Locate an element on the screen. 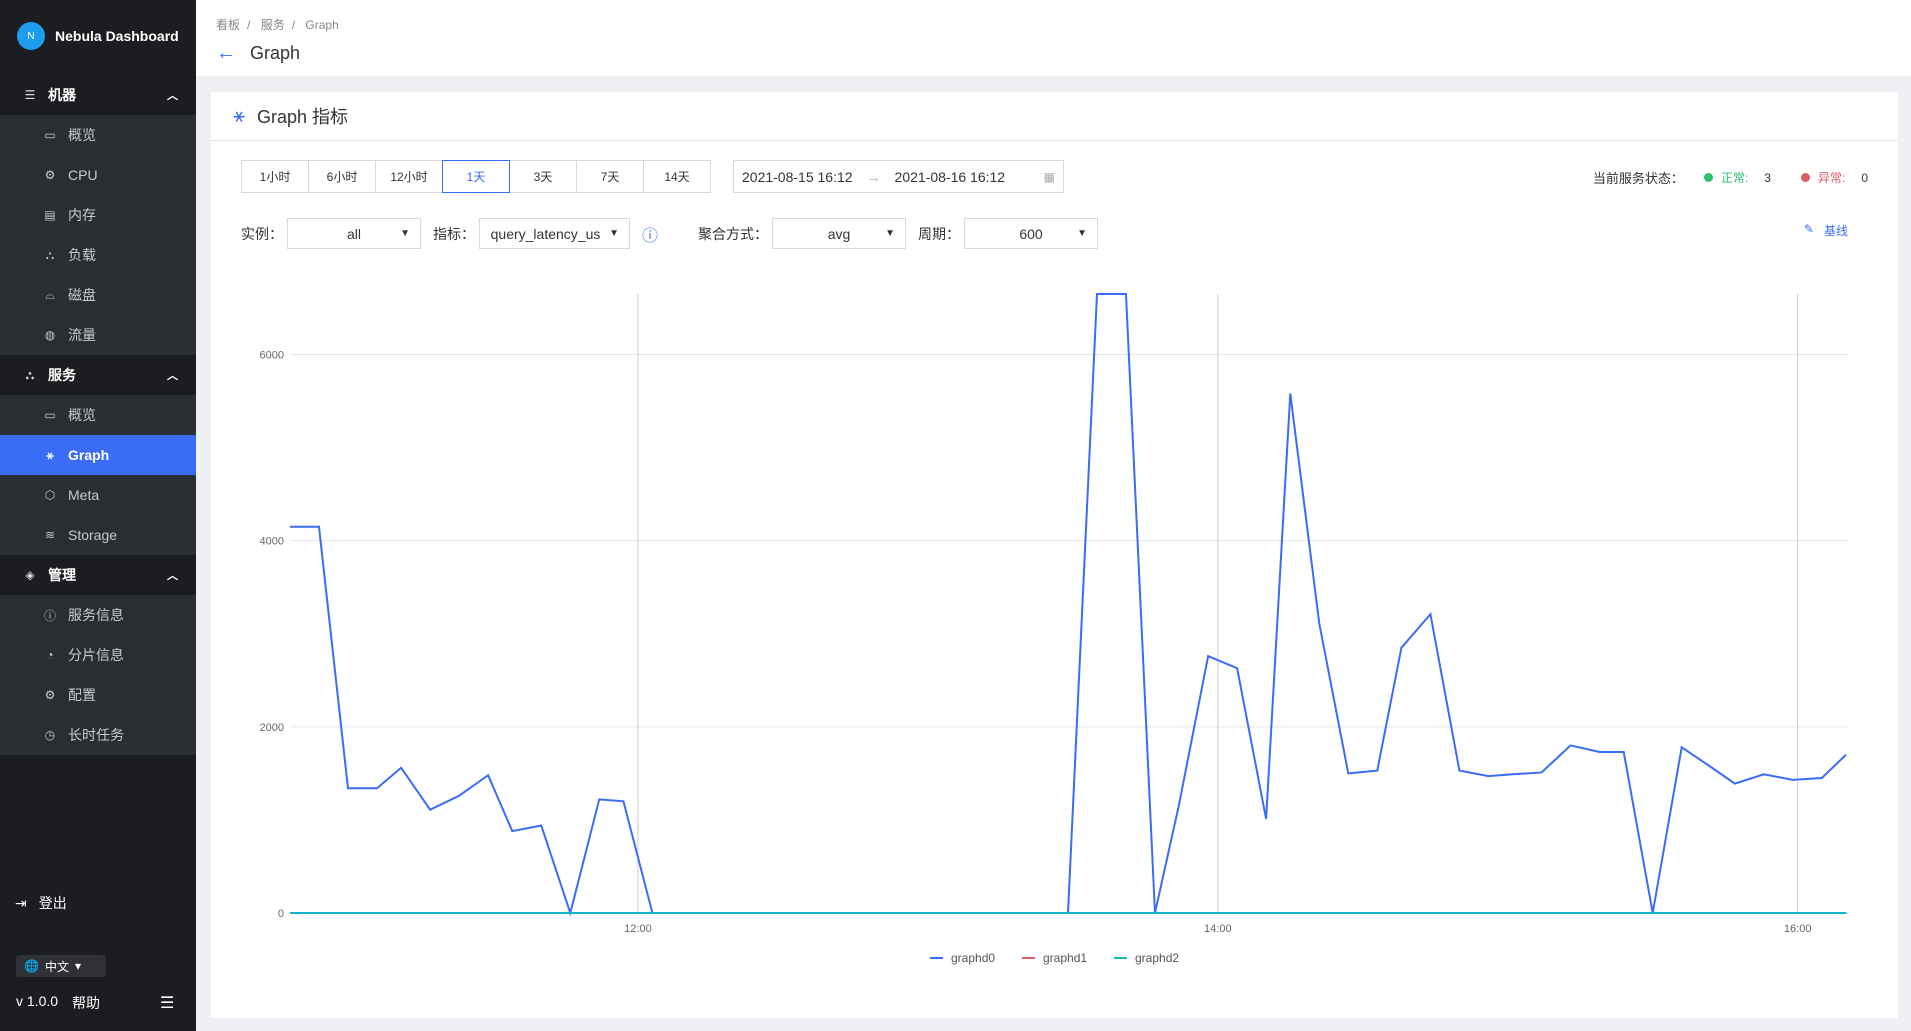 The height and width of the screenshot is (1031, 1911). page-title: Graph is located at coordinates (275, 53).